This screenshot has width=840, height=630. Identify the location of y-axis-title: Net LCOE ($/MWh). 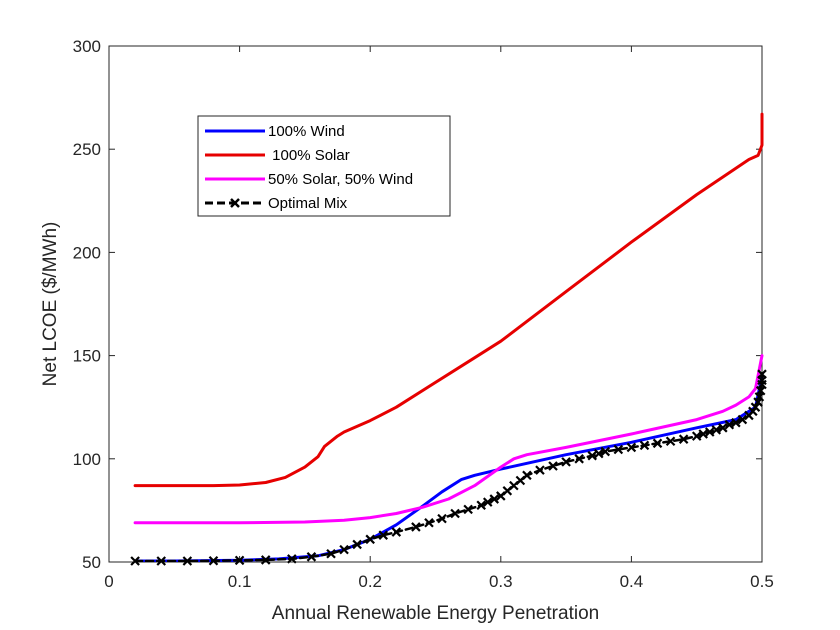
(50, 304).